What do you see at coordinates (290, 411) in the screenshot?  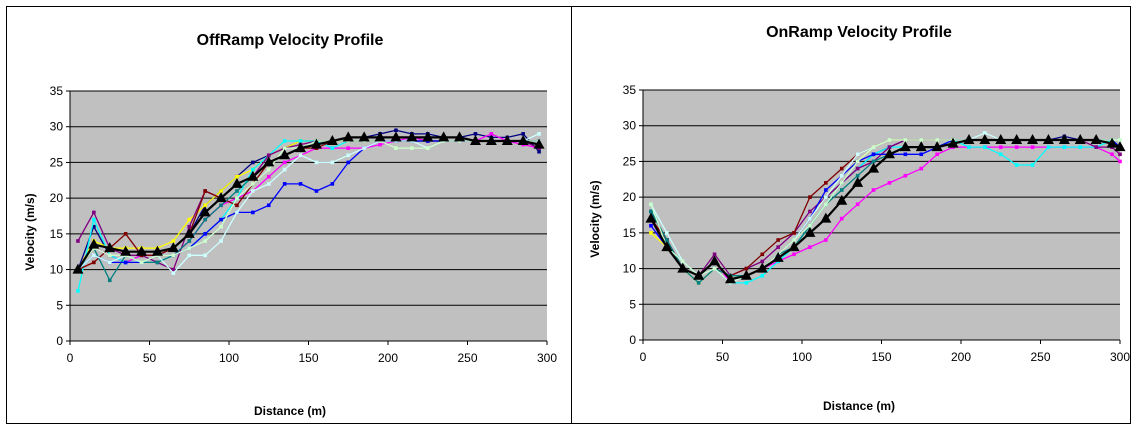 I see `x-axis-label: Distance (m)` at bounding box center [290, 411].